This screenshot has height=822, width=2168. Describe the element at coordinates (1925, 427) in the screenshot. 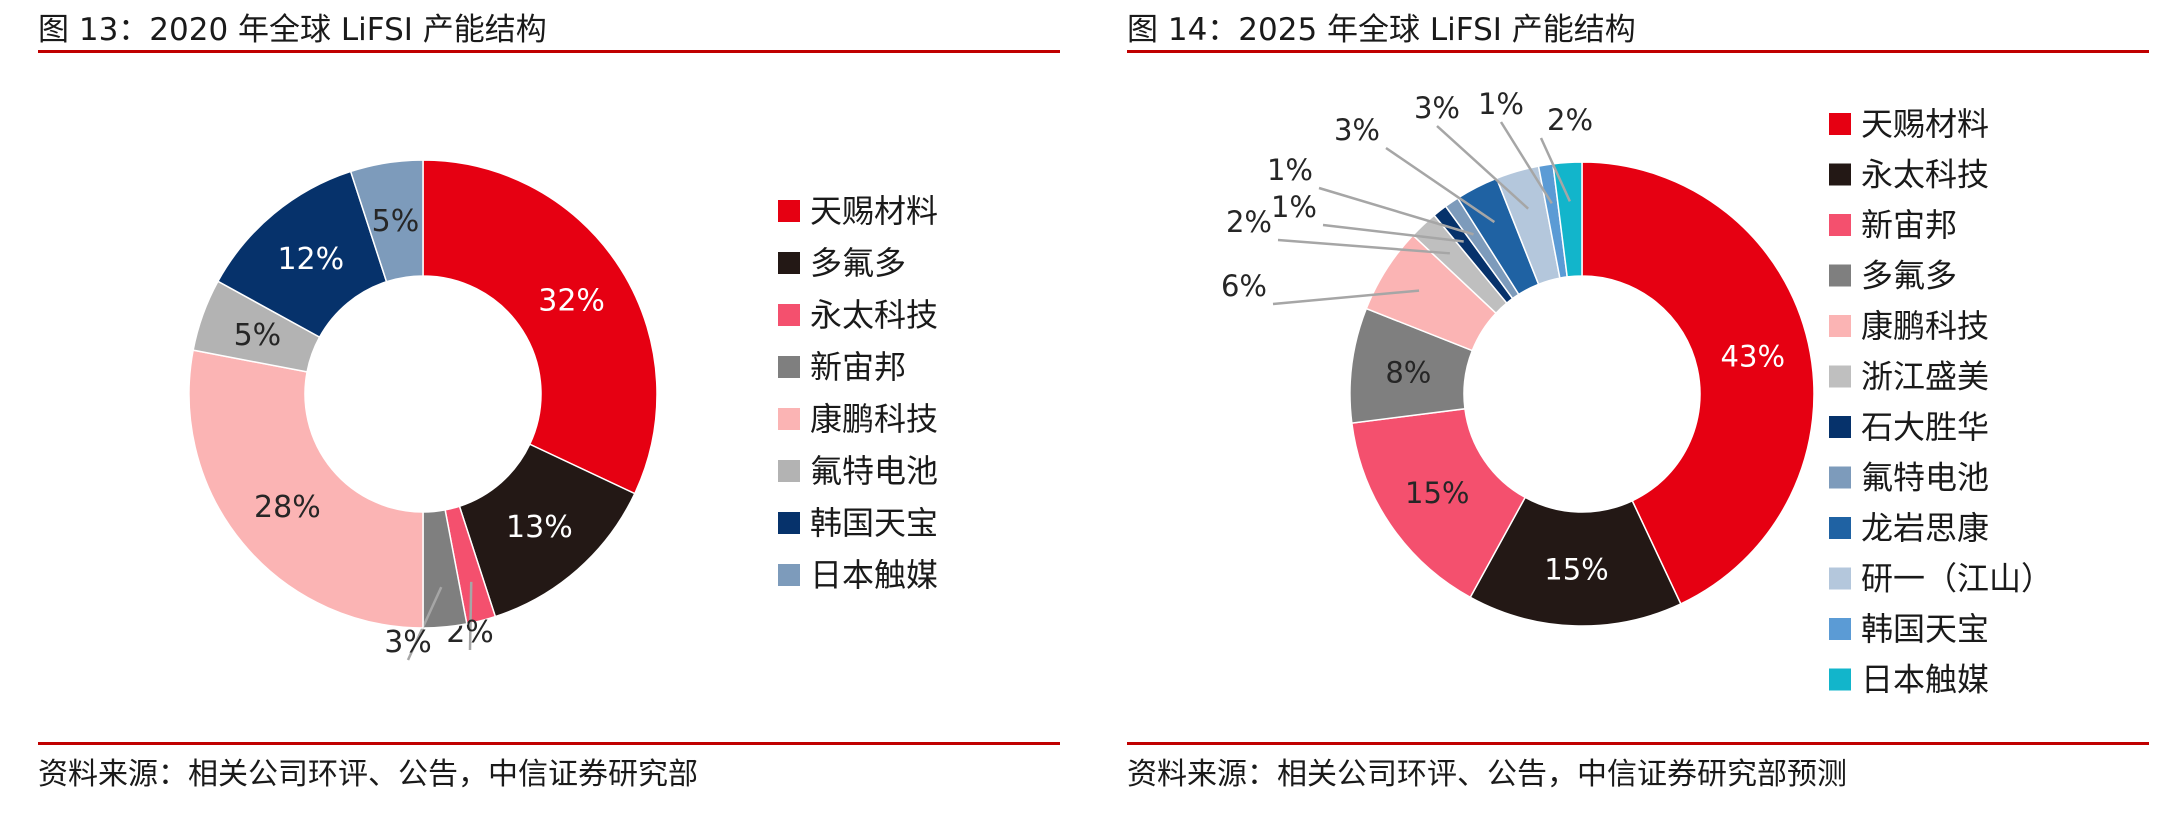

I see `legend-label: 石大胜华` at that location.